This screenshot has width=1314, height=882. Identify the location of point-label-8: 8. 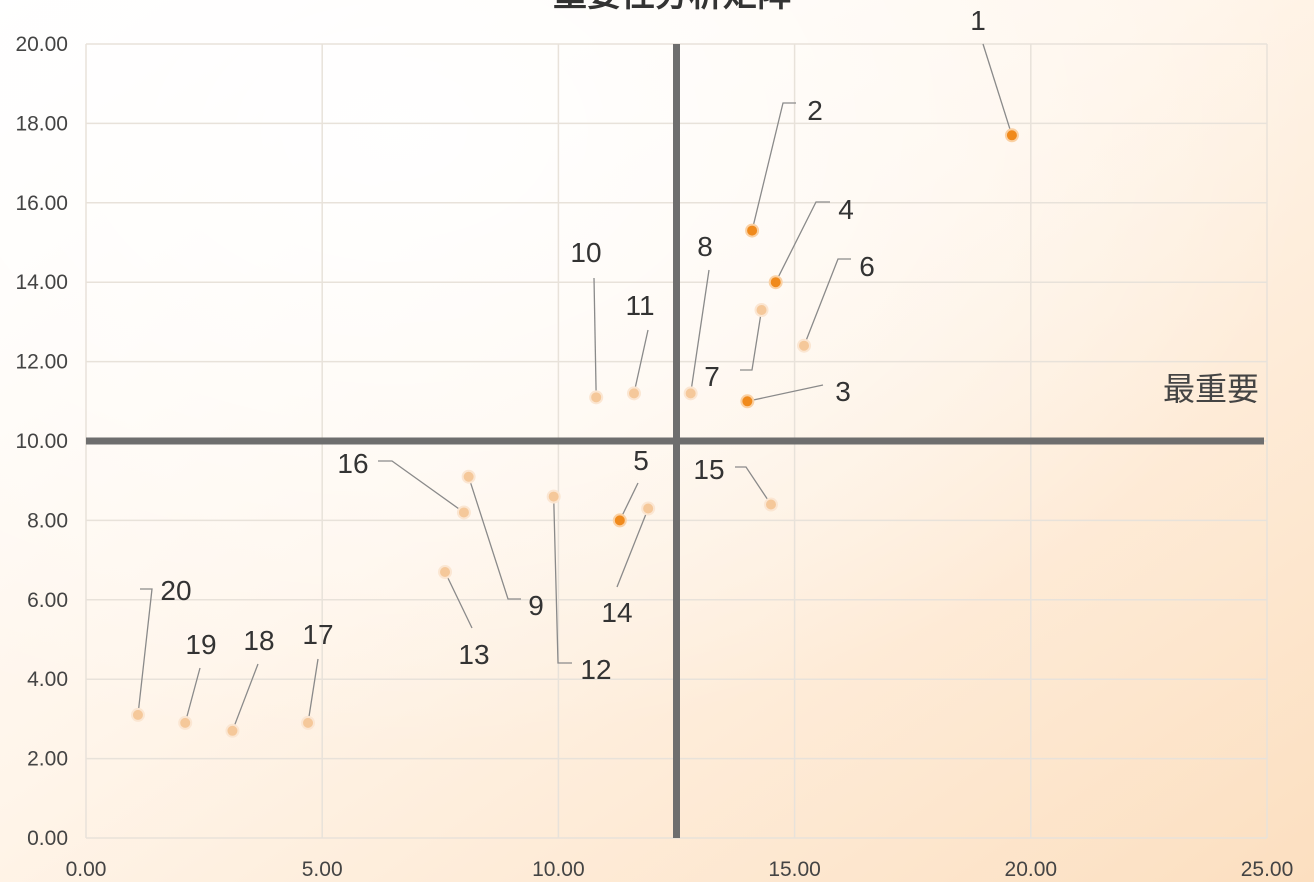
(705, 246).